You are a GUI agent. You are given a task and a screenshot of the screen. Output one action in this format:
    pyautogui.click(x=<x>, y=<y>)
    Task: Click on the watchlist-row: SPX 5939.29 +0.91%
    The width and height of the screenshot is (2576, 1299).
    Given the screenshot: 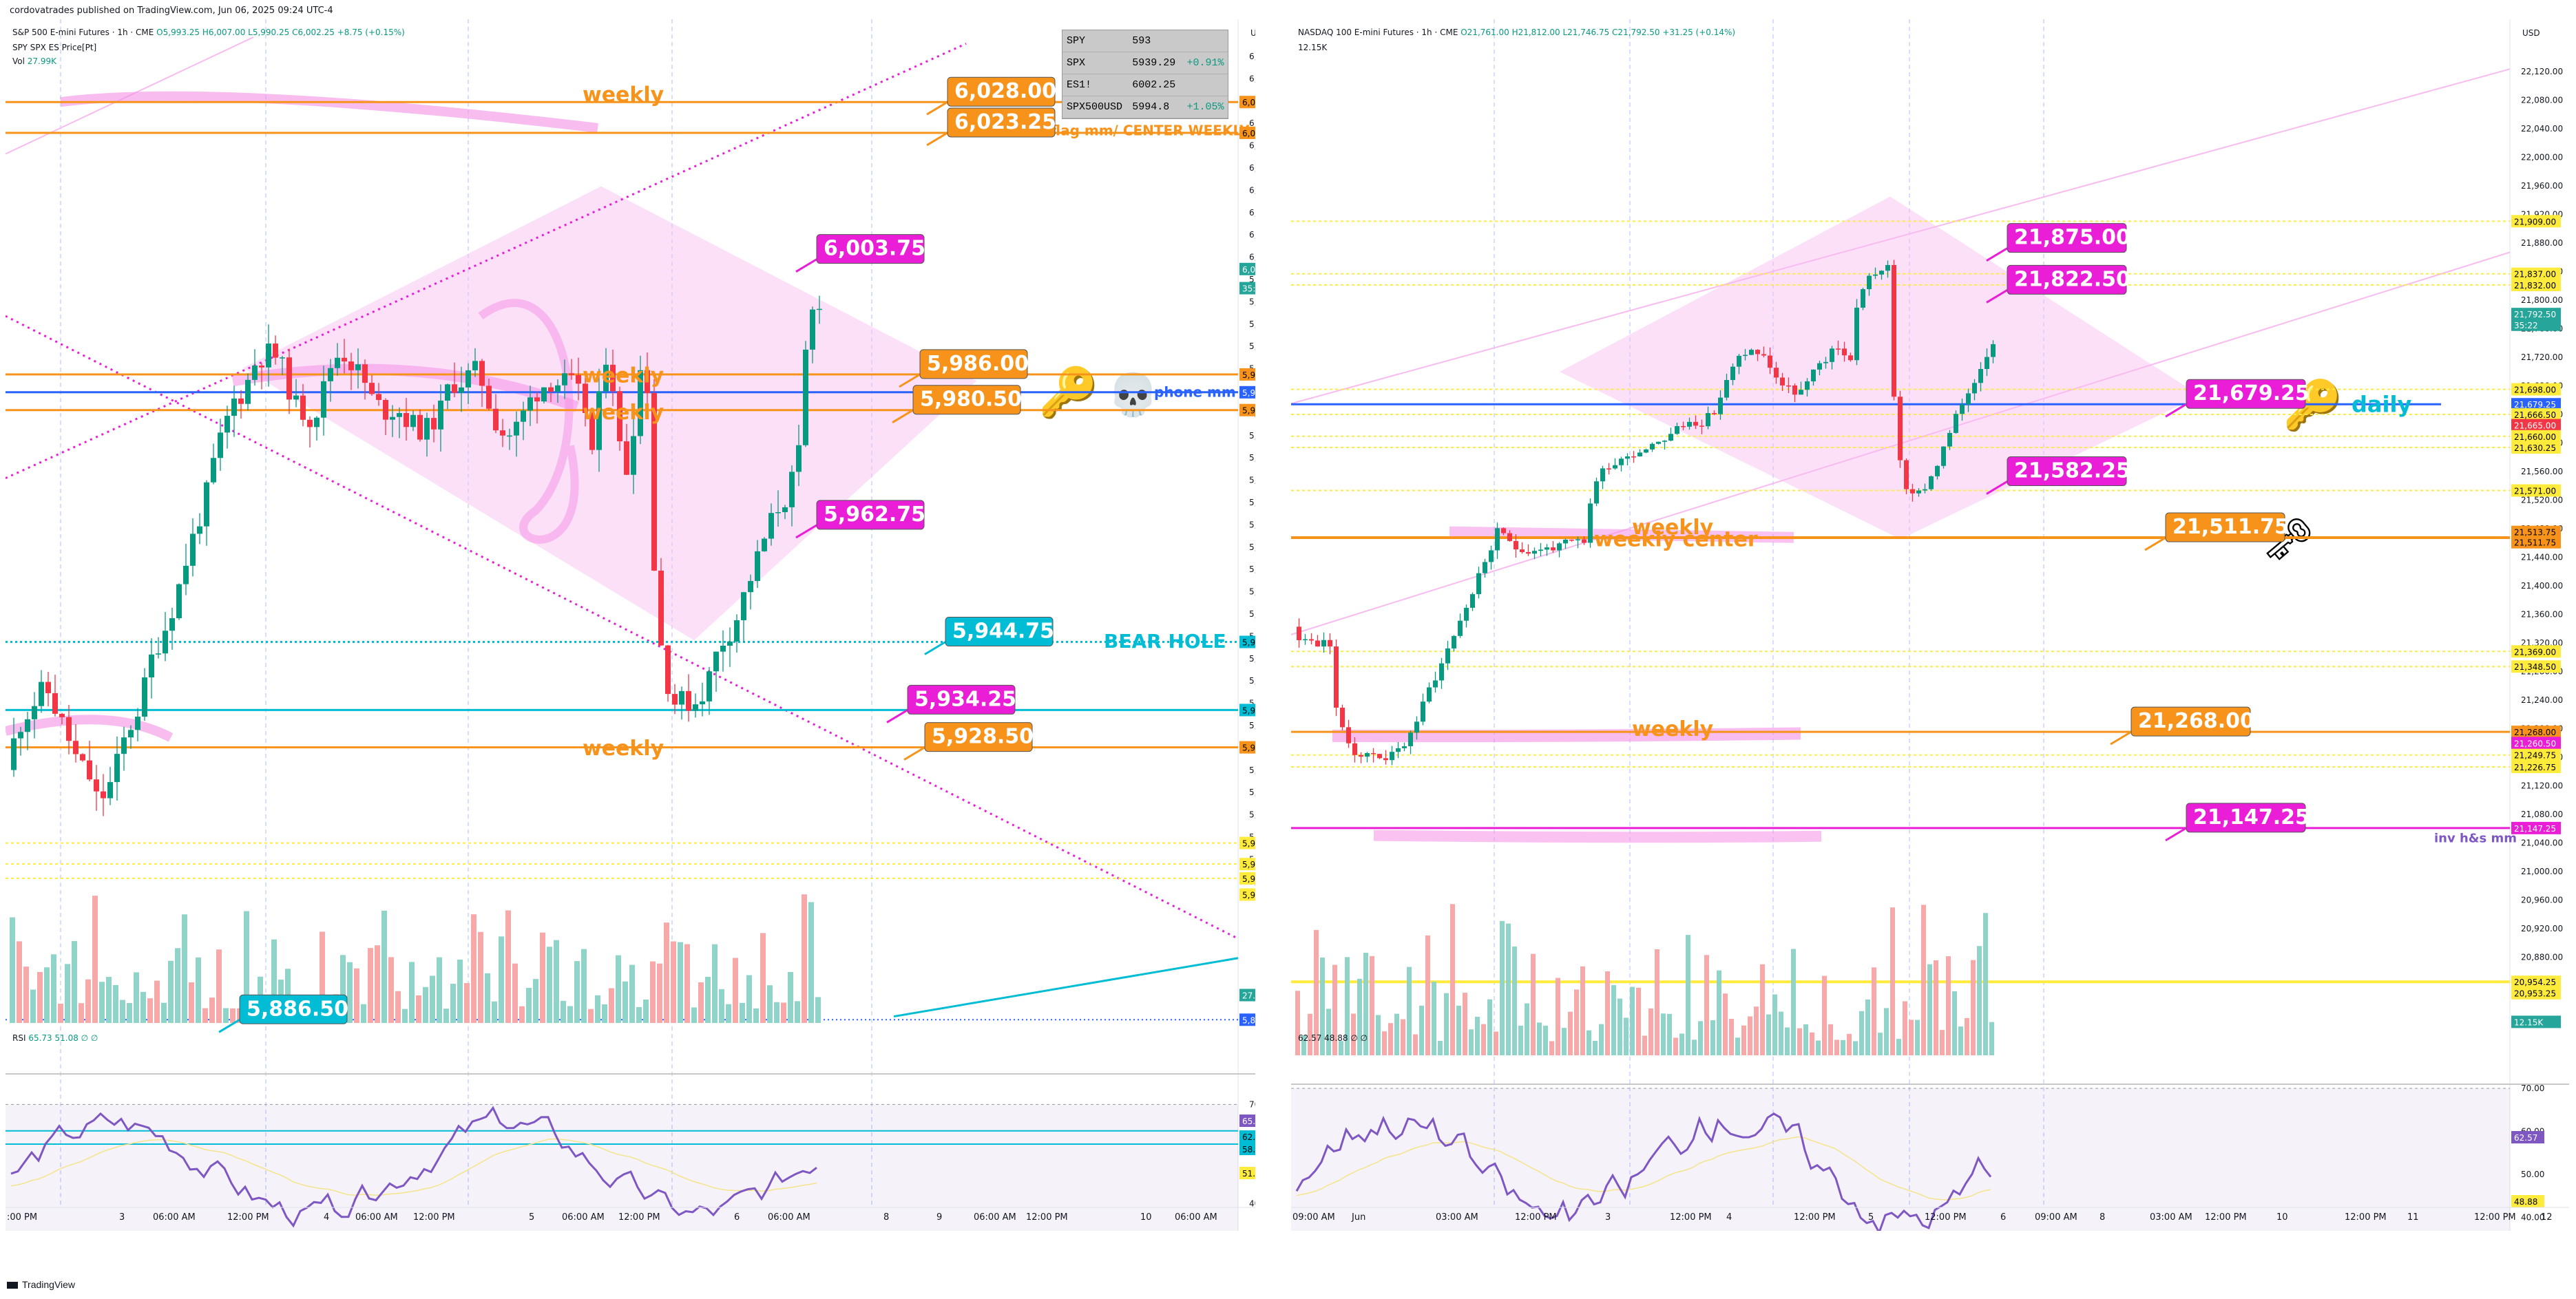 What is the action you would take?
    pyautogui.click(x=1145, y=63)
    